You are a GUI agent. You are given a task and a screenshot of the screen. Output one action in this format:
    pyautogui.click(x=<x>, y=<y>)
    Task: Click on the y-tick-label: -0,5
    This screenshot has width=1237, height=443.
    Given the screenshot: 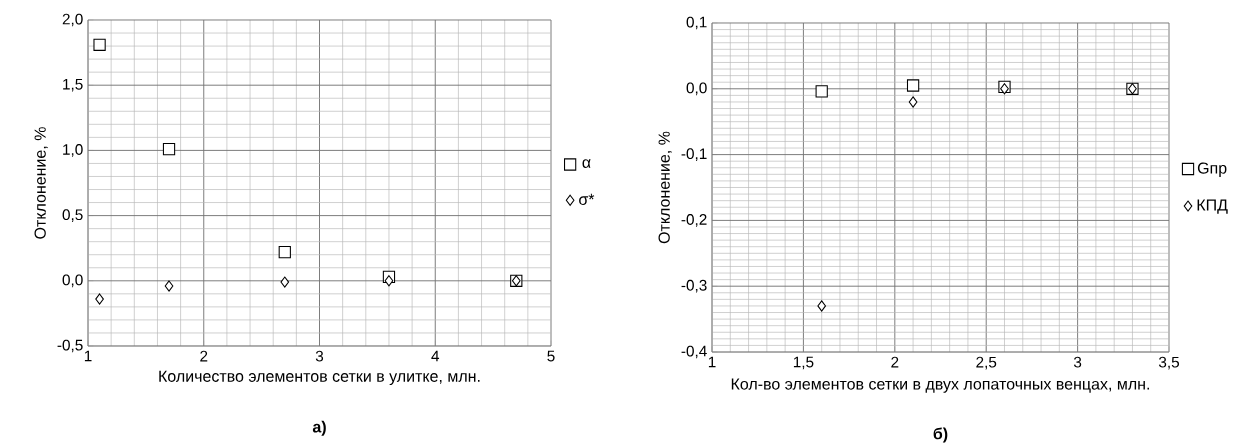 What is the action you would take?
    pyautogui.click(x=70, y=346)
    